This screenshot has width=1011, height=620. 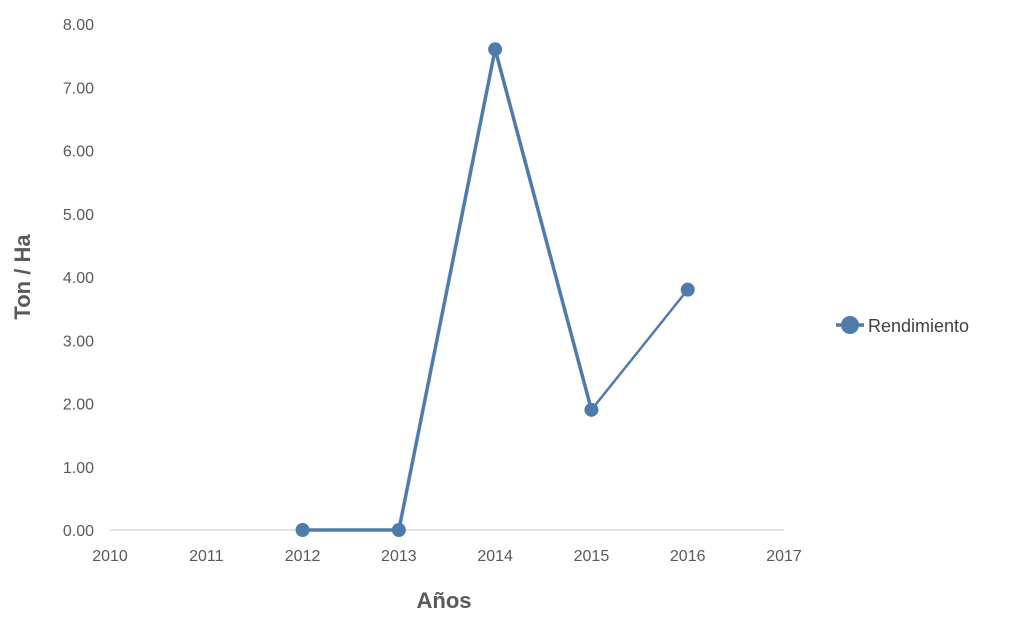 I want to click on x-tick-label: 2017, so click(x=784, y=556).